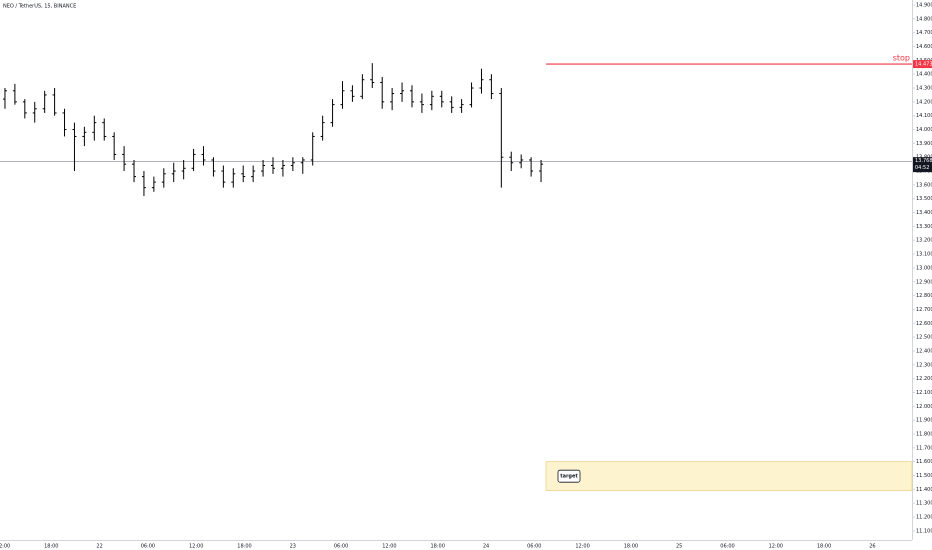 Image resolution: width=932 pixels, height=550 pixels. What do you see at coordinates (924, 379) in the screenshot?
I see `y-tick-label: 12.200` at bounding box center [924, 379].